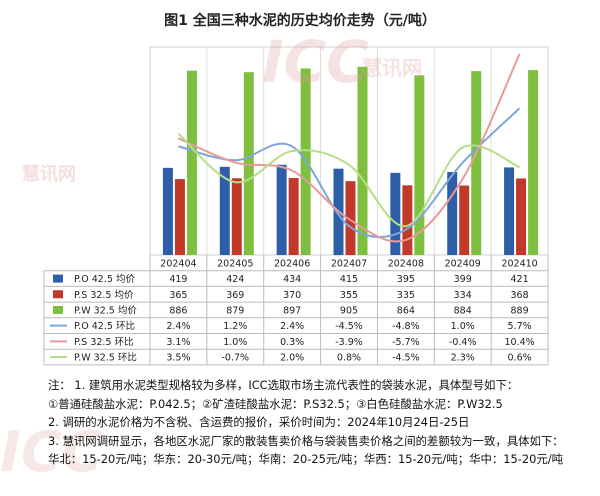  Describe the element at coordinates (349, 358) in the screenshot. I see `data-label: 0.8%` at that location.